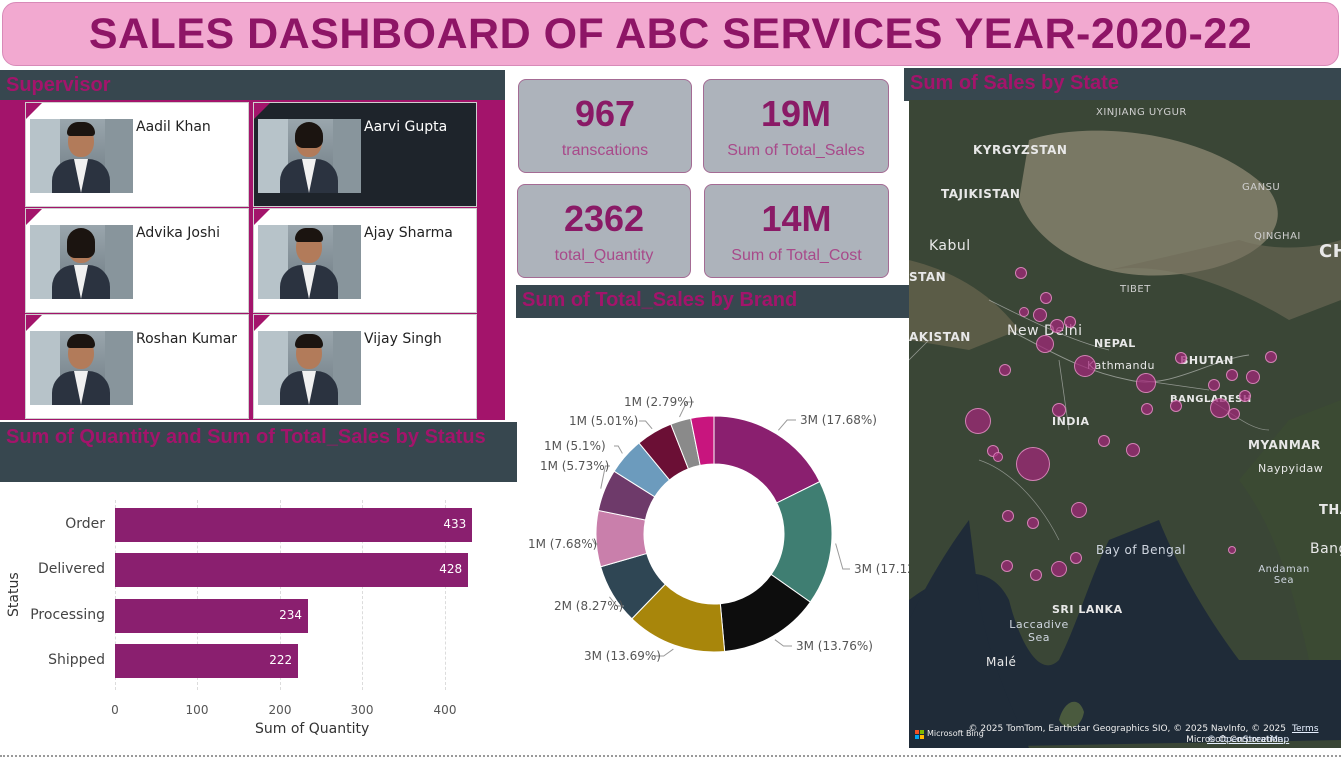  Describe the element at coordinates (137, 366) in the screenshot. I see `supervisor-card: Roshan Kumar` at that location.